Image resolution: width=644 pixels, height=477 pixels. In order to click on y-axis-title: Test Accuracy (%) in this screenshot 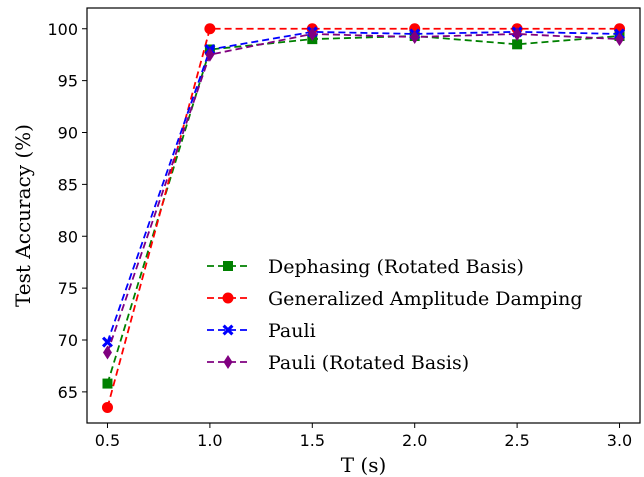, I will do `click(23, 215)`.